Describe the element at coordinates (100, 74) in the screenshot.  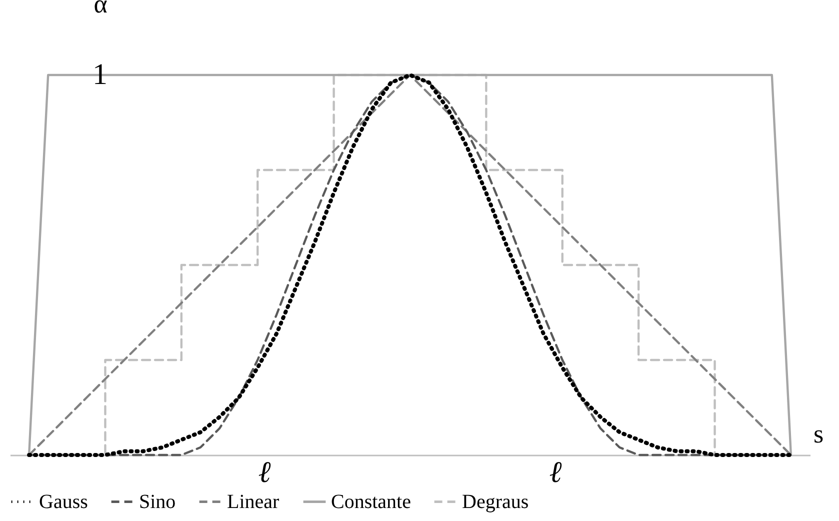
I see `annotation: 1` at that location.